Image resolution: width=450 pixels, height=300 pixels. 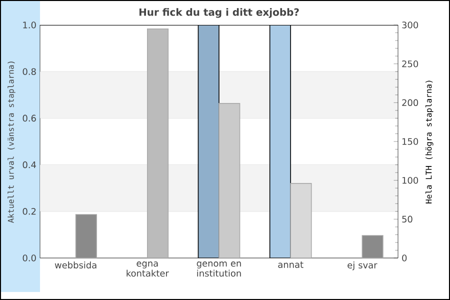 I want to click on y2-tick-label: 50, so click(x=407, y=219).